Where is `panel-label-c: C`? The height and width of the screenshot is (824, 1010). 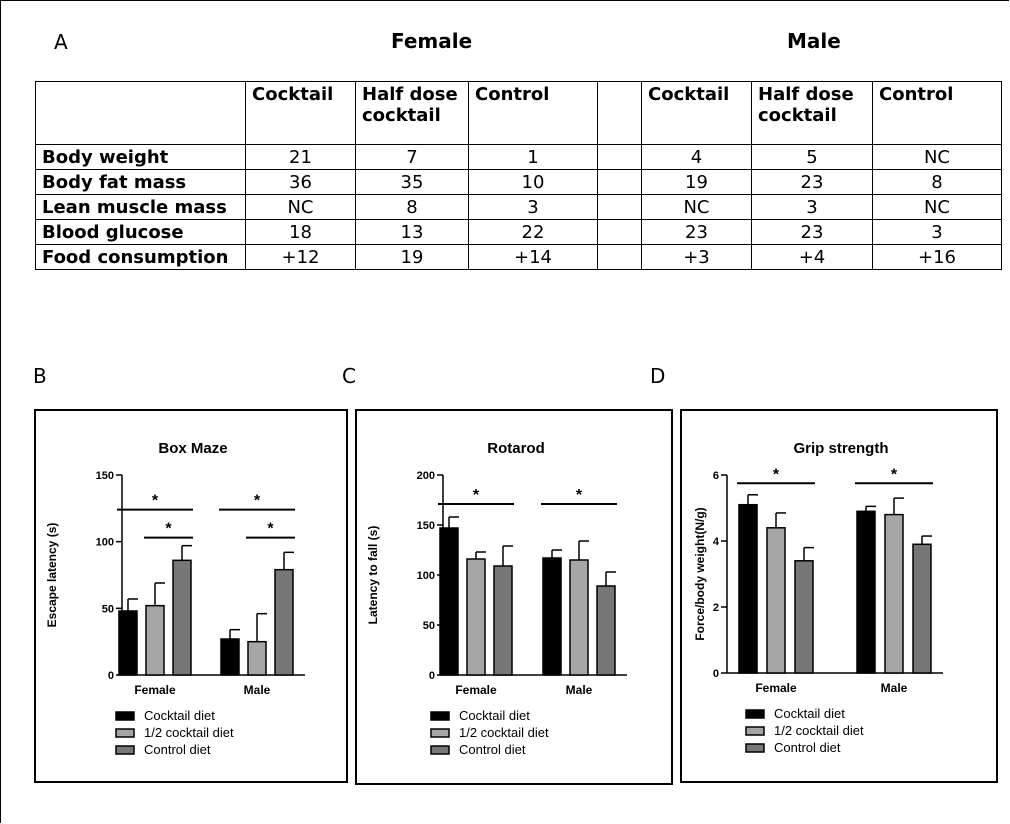 panel-label-c: C is located at coordinates (349, 376).